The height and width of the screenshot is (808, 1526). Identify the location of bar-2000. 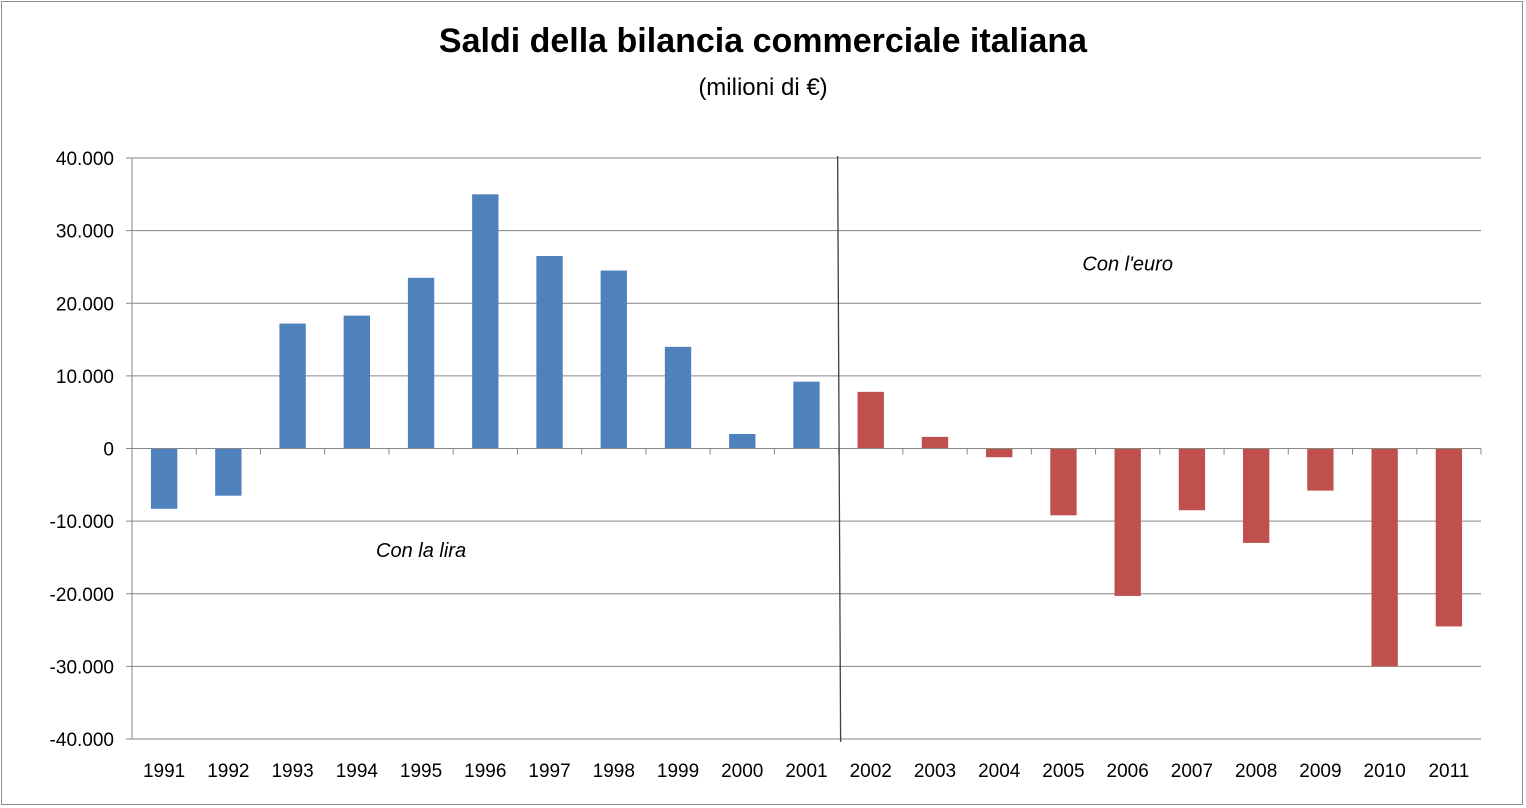
(742, 441).